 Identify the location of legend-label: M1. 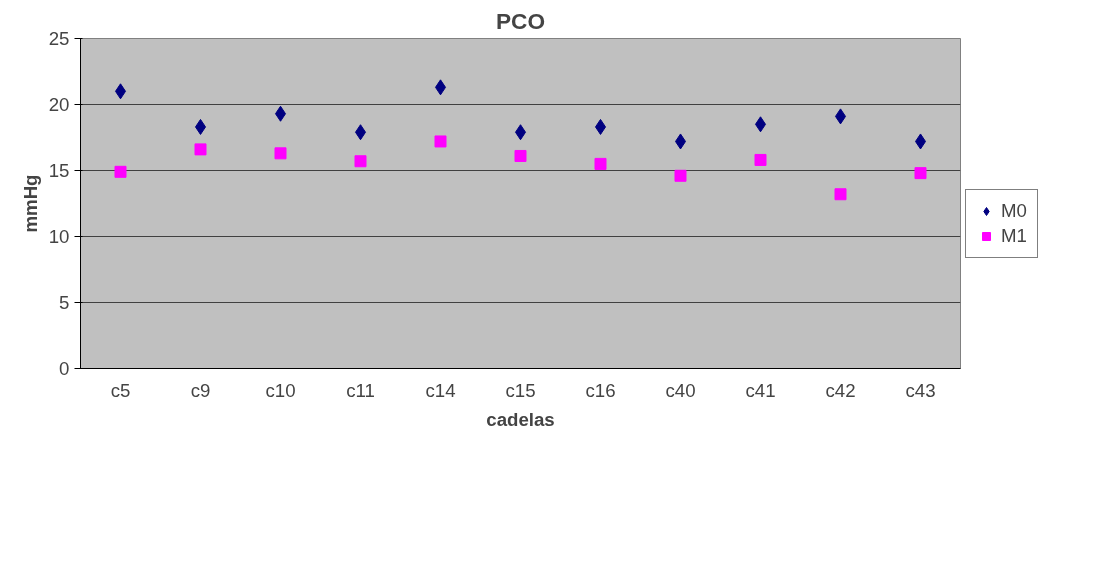
(1014, 236).